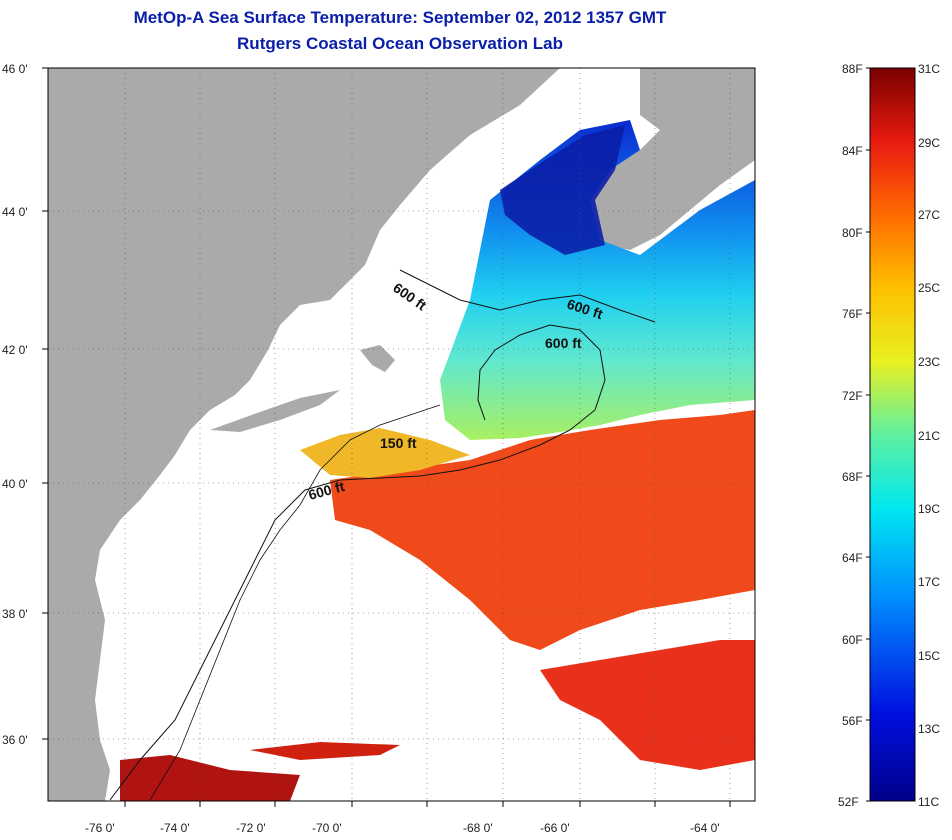  Describe the element at coordinates (852, 151) in the screenshot. I see `colorbar-f-label-84: 84F` at that location.